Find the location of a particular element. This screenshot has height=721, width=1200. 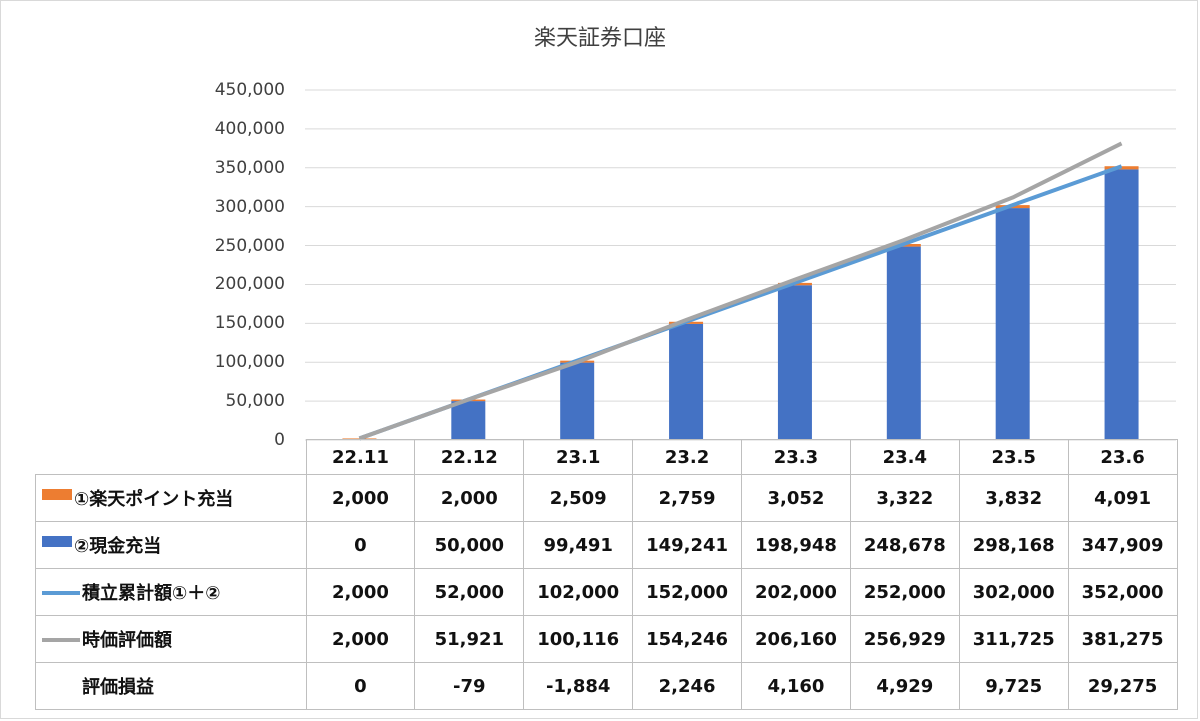

table-cell: 2,509 is located at coordinates (578, 498).